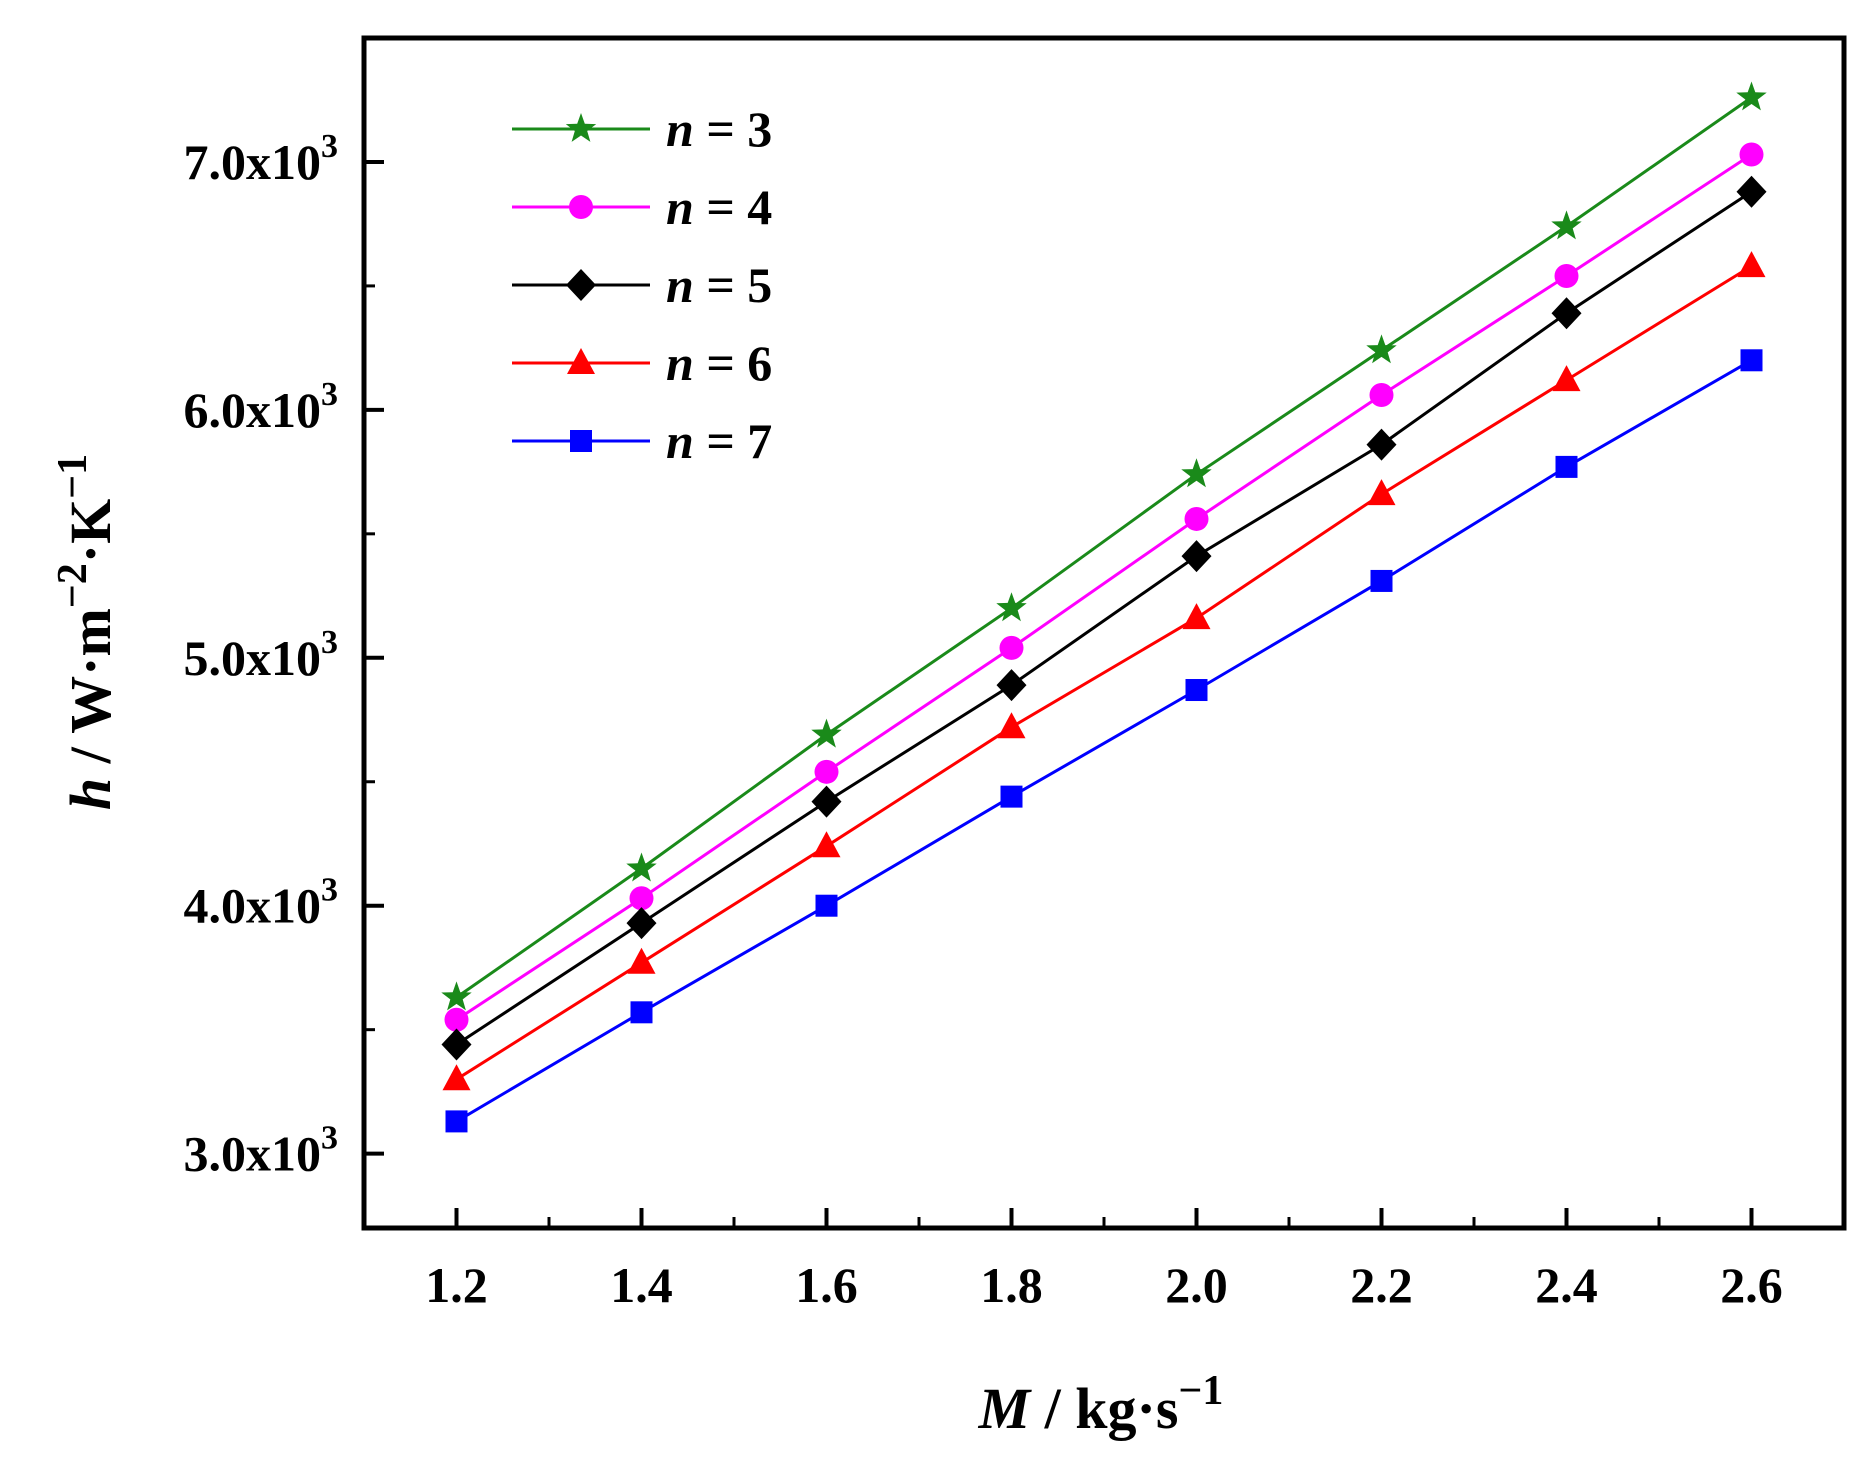  Describe the element at coordinates (641, 1285) in the screenshot. I see `x-tick-label: 1.4` at that location.